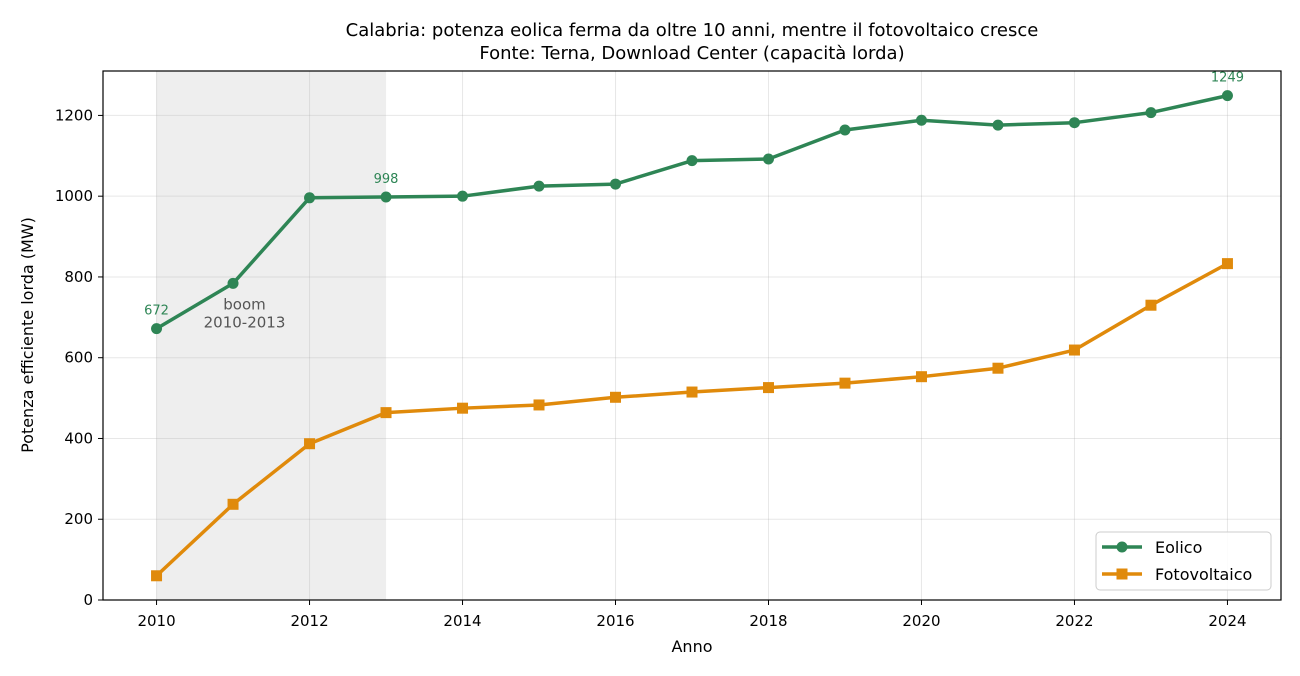  I want to click on x-tick-label: 2024, so click(1227, 621).